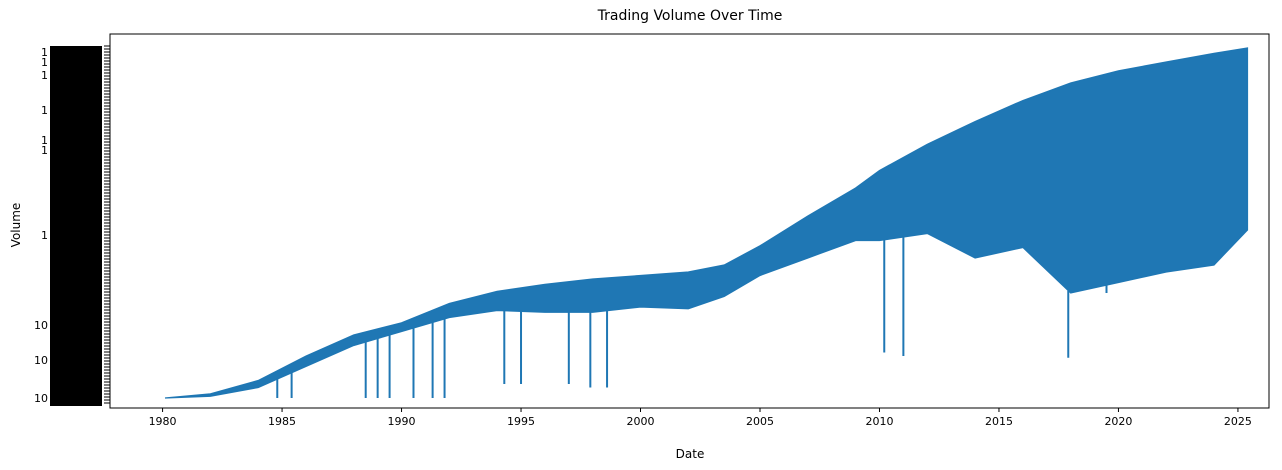 This screenshot has width=1282, height=470. What do you see at coordinates (521, 421) in the screenshot?
I see `x-tick-label-1995: 1995` at bounding box center [521, 421].